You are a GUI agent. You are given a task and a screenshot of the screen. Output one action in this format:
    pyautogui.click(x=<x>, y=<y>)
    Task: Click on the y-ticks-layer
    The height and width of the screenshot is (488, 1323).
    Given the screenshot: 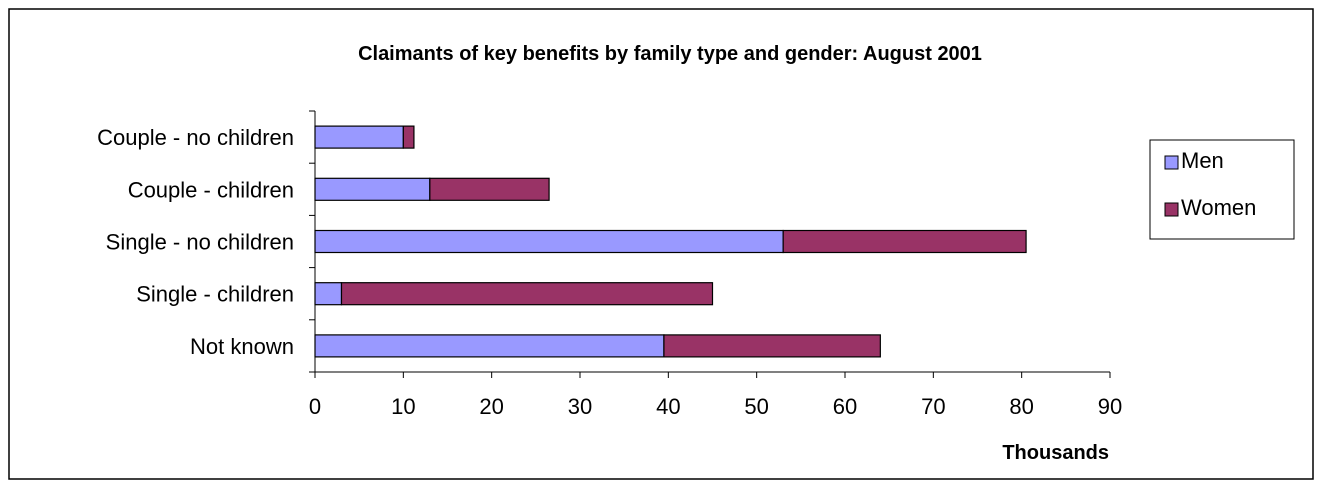 What is the action you would take?
    pyautogui.click(x=312, y=241)
    